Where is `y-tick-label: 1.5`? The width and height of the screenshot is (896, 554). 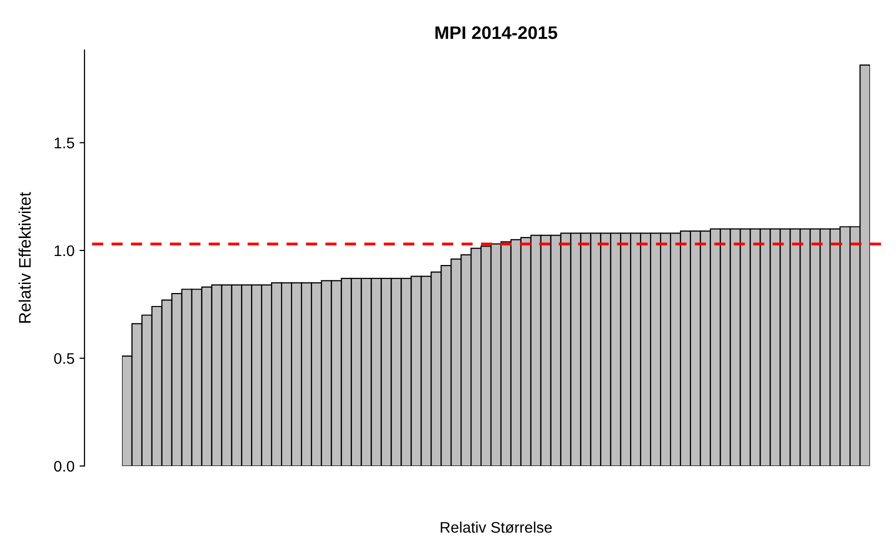 y-tick-label: 1.5 is located at coordinates (64, 143).